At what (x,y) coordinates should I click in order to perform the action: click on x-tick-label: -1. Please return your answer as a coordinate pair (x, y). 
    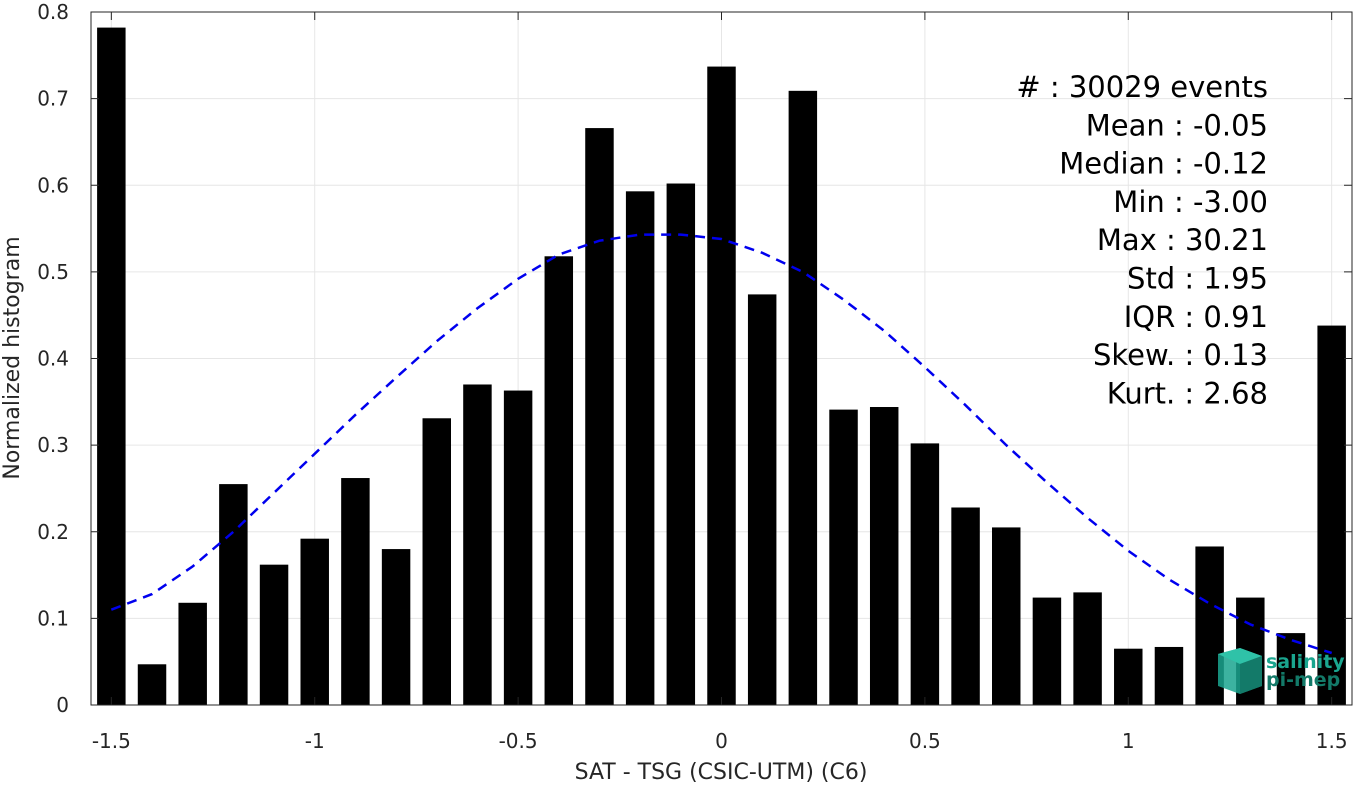
    Looking at the image, I should click on (315, 741).